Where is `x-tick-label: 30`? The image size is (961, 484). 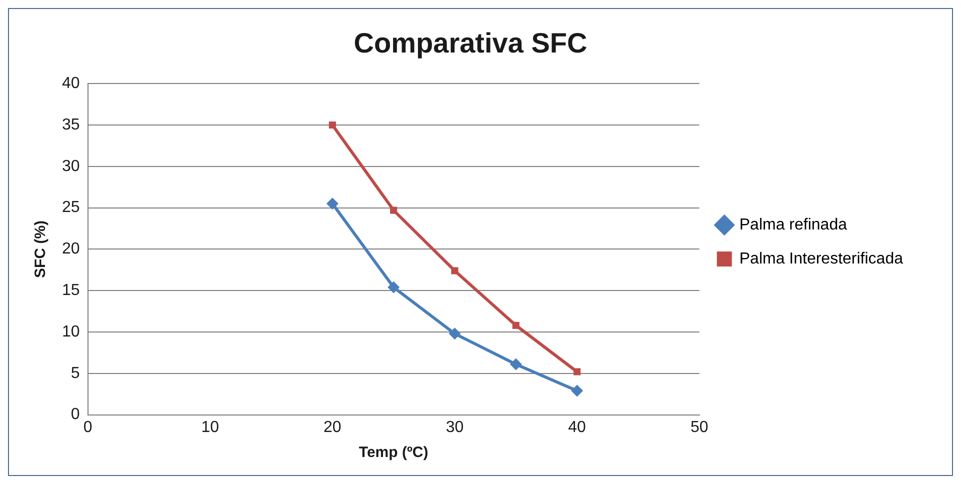
x-tick-label: 30 is located at coordinates (455, 427).